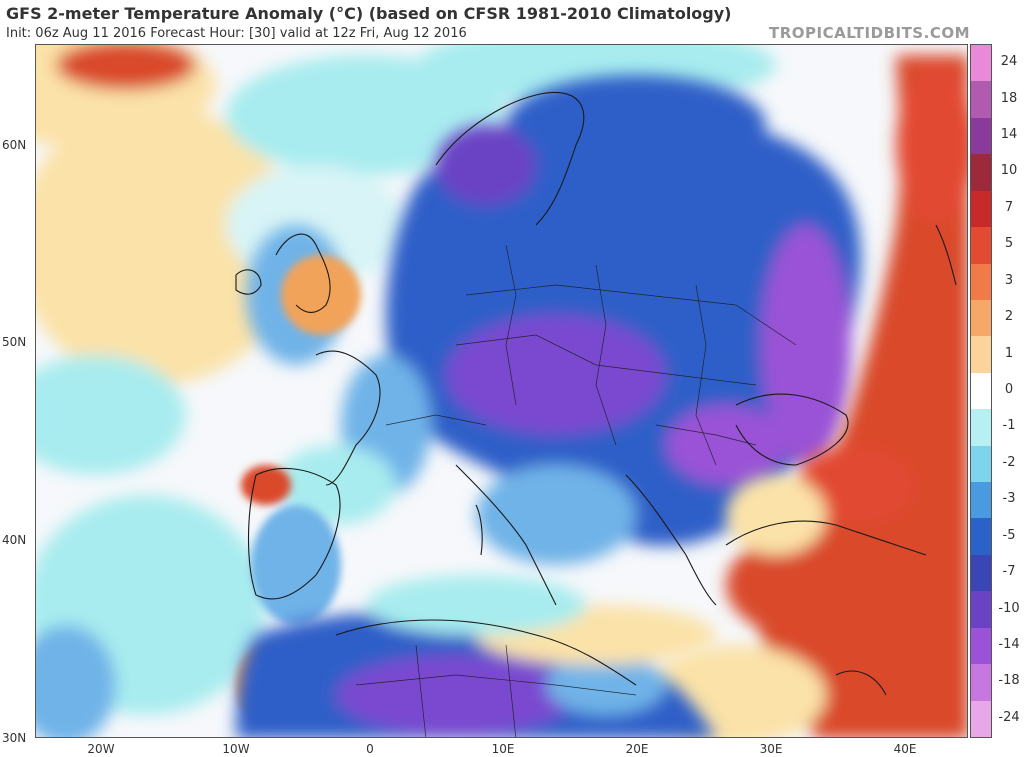 This screenshot has width=1024, height=757. What do you see at coordinates (1009, 426) in the screenshot?
I see `colorbar-tick-label: -1` at bounding box center [1009, 426].